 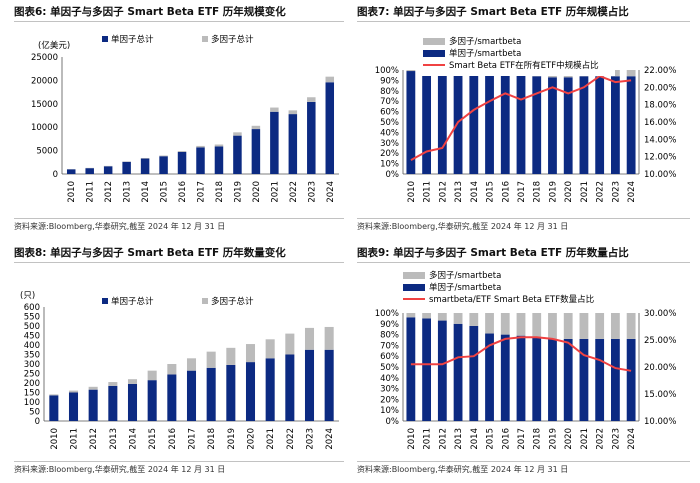 What do you see at coordinates (173, 439) in the screenshot?
I see `x-tick-label: 2016` at bounding box center [173, 439].